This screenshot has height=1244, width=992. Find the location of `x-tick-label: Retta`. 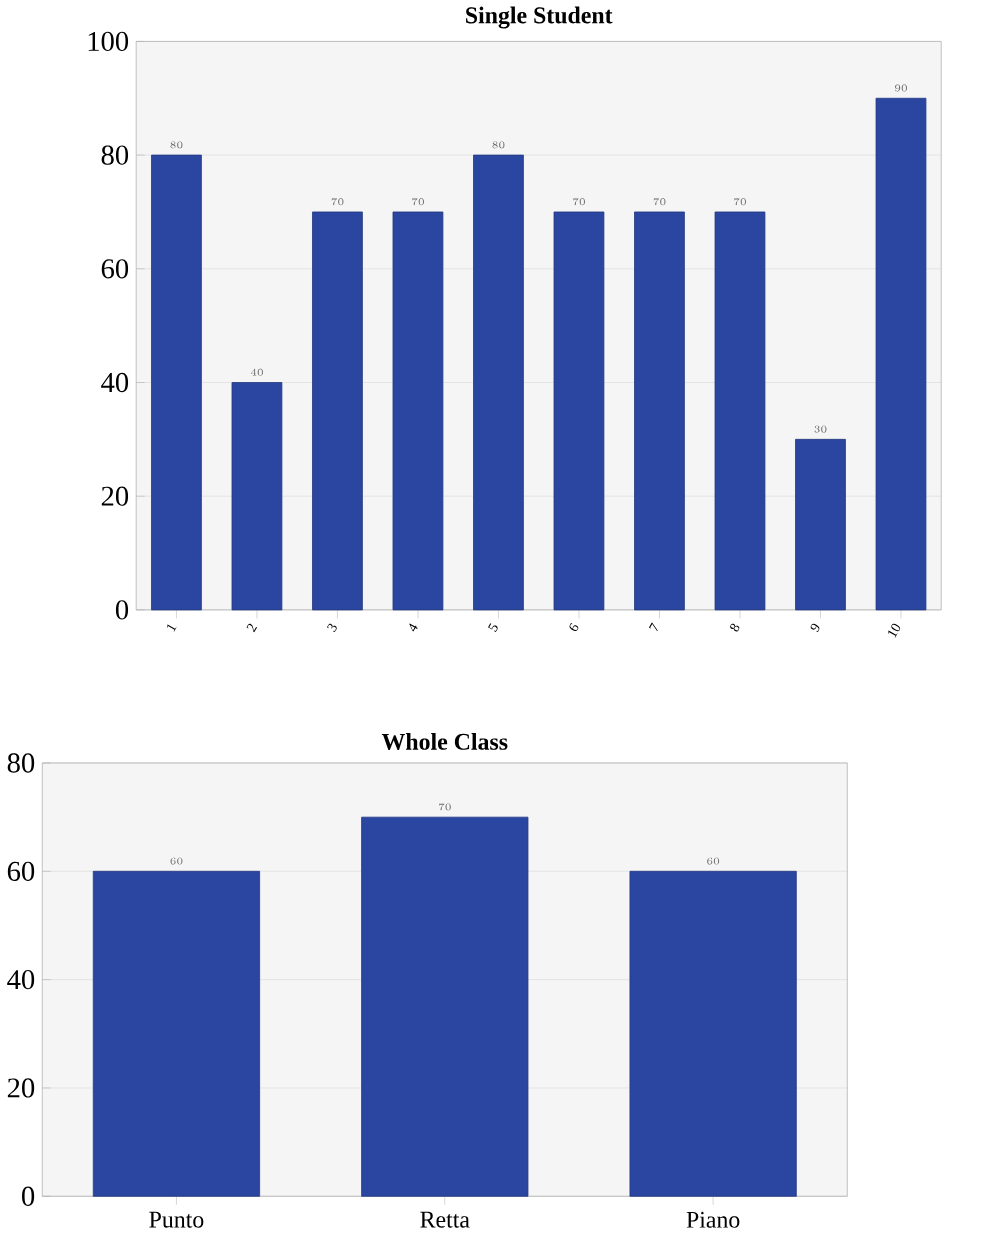

x-tick-label: Retta is located at coordinates (445, 1219).